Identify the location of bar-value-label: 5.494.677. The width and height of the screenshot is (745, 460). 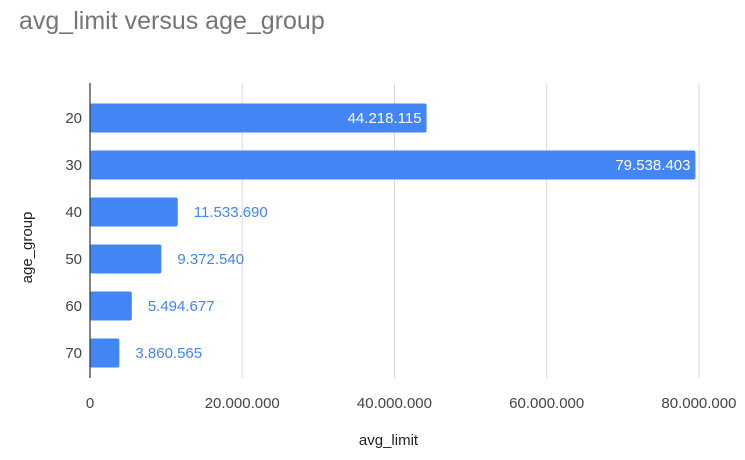
(181, 306).